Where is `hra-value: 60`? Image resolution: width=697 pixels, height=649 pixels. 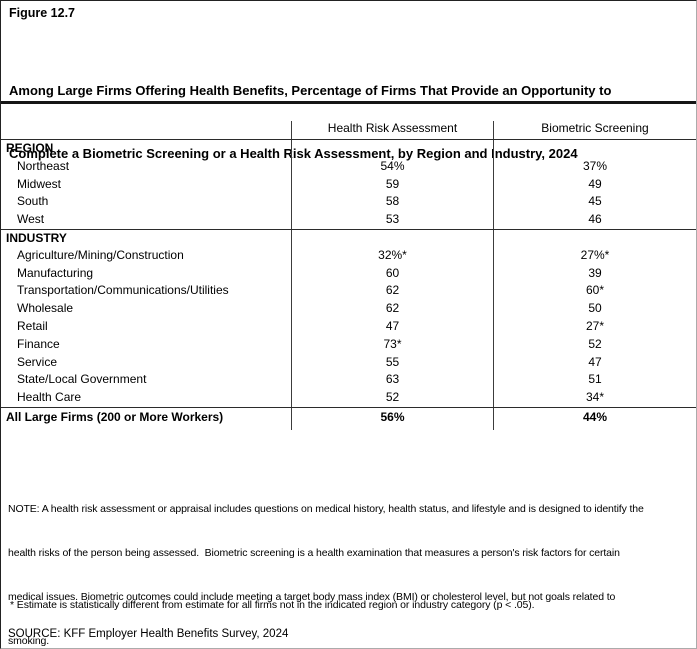 hra-value: 60 is located at coordinates (392, 273).